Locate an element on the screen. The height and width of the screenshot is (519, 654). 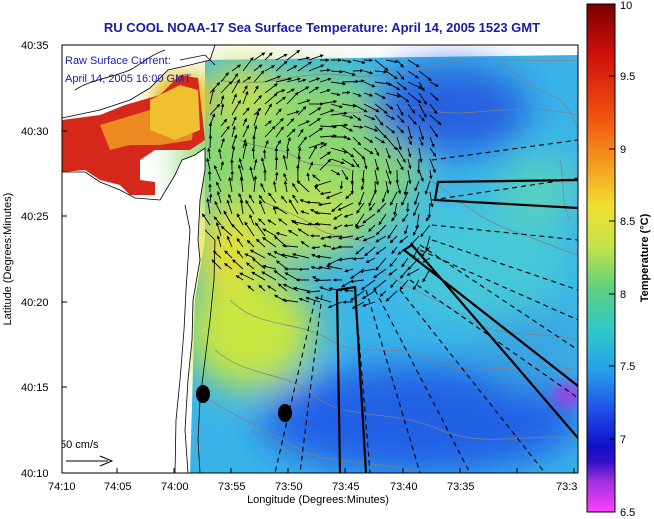
x-tick-3: 74:00 is located at coordinates (175, 487).